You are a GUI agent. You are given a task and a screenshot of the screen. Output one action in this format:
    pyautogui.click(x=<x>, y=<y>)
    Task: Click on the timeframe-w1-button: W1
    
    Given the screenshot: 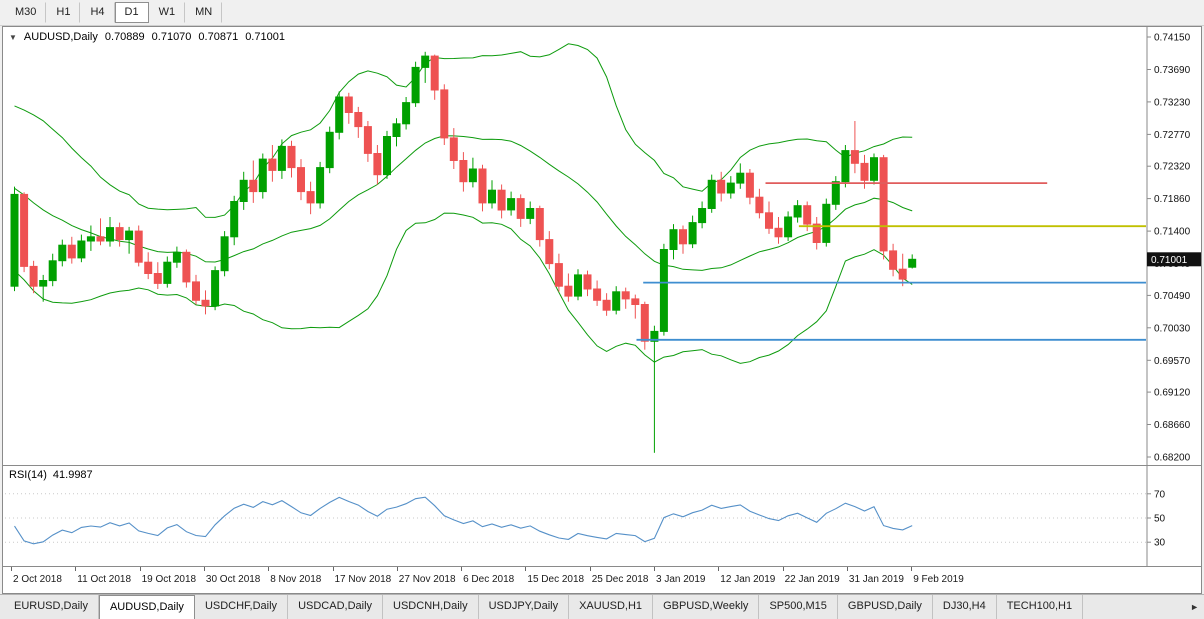 What is the action you would take?
    pyautogui.click(x=167, y=12)
    